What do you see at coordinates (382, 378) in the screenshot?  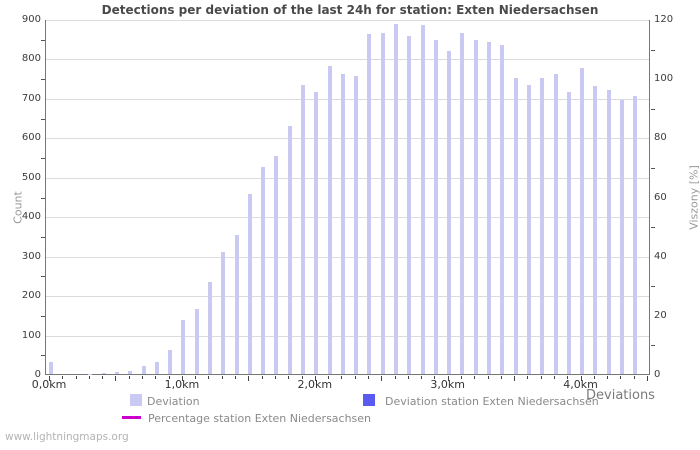 I see `x-tick-2.5km` at bounding box center [382, 378].